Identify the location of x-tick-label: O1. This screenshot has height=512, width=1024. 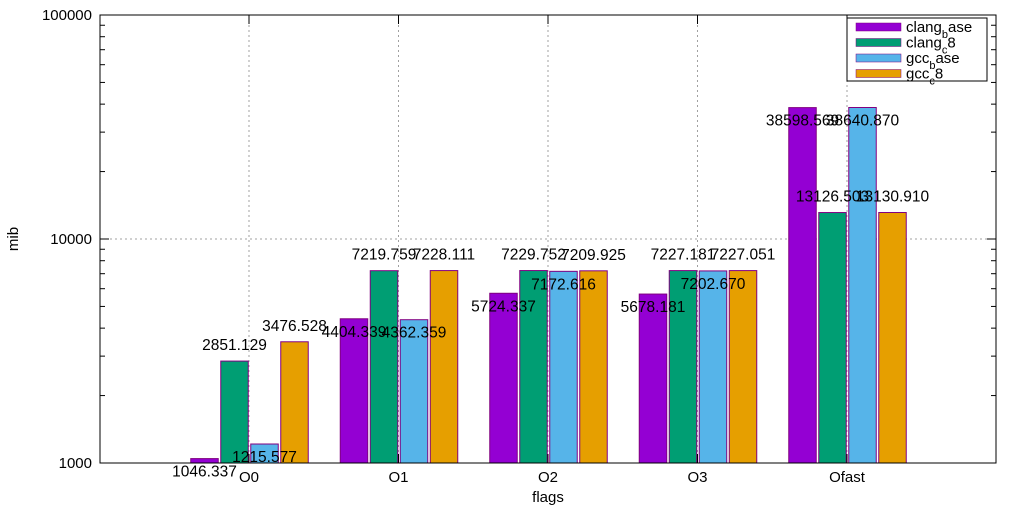
(398, 477).